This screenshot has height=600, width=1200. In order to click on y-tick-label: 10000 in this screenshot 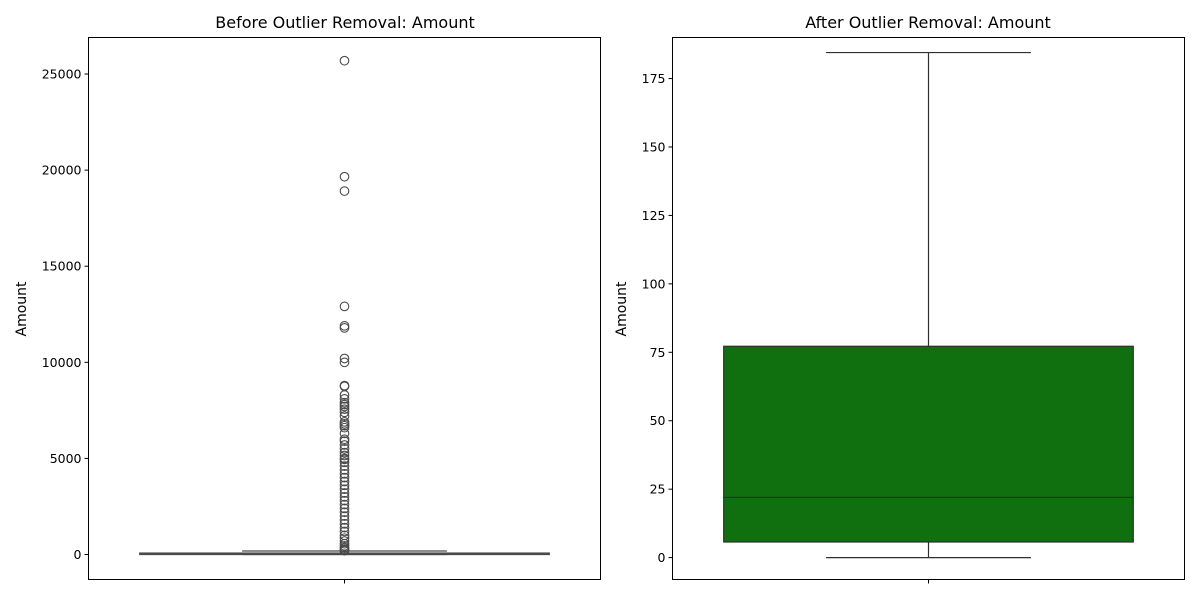, I will do `click(62, 362)`.